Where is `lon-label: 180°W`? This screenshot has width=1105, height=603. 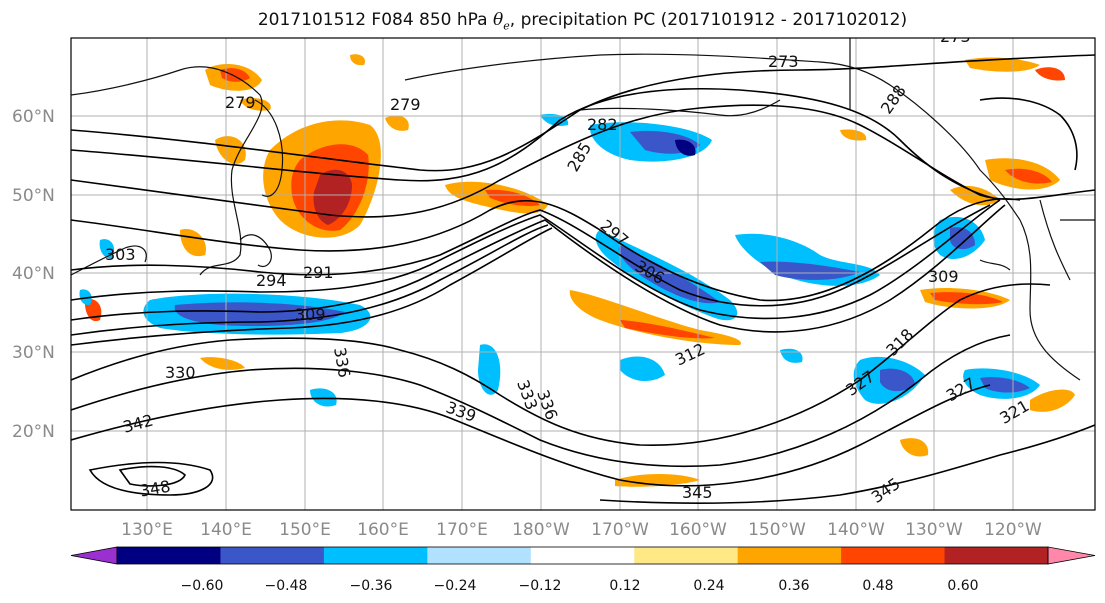
lon-label: 180°W is located at coordinates (541, 530).